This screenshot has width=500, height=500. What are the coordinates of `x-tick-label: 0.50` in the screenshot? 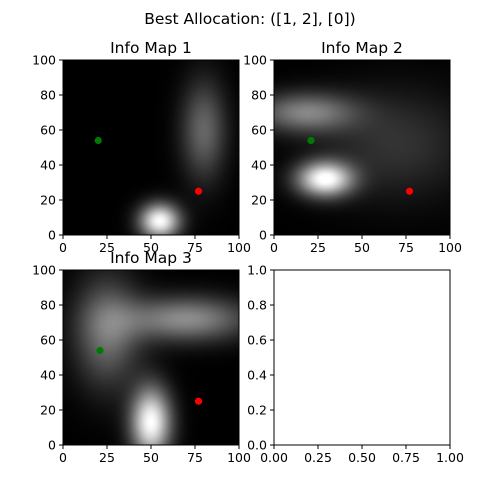 It's located at (362, 457).